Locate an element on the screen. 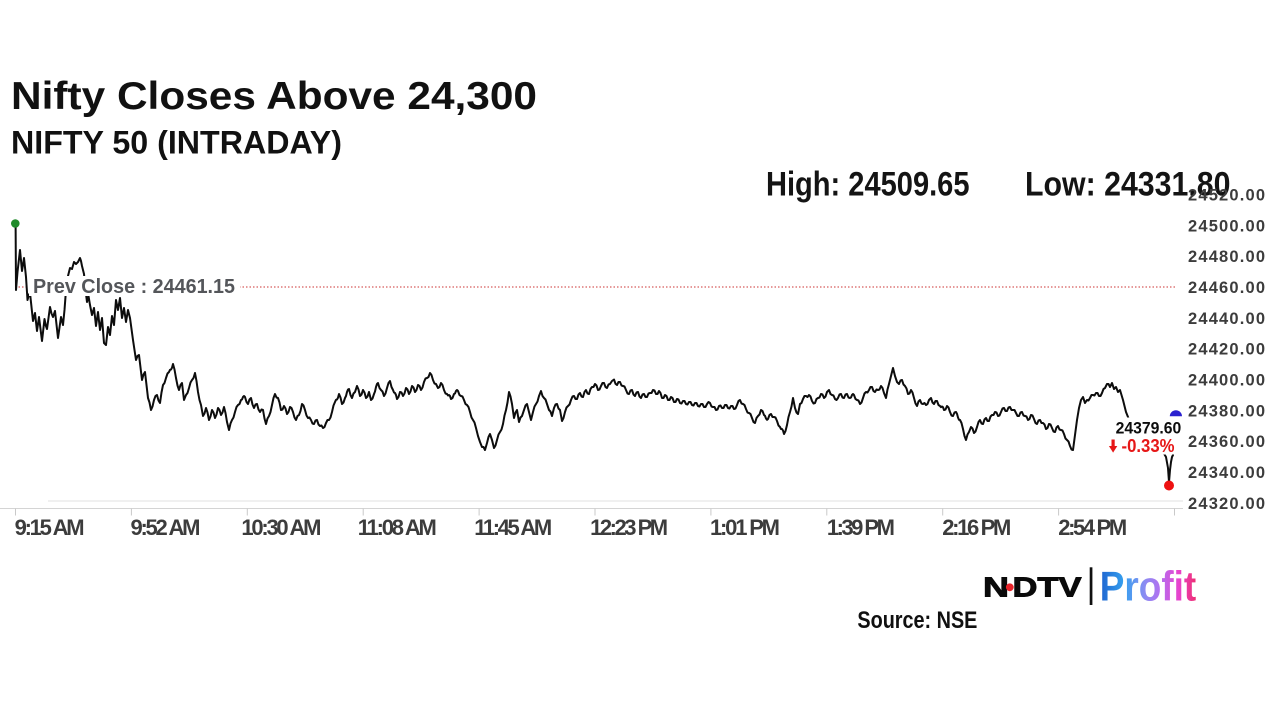 The image size is (1280, 719). svg-text: 1:39 PM is located at coordinates (861, 527).